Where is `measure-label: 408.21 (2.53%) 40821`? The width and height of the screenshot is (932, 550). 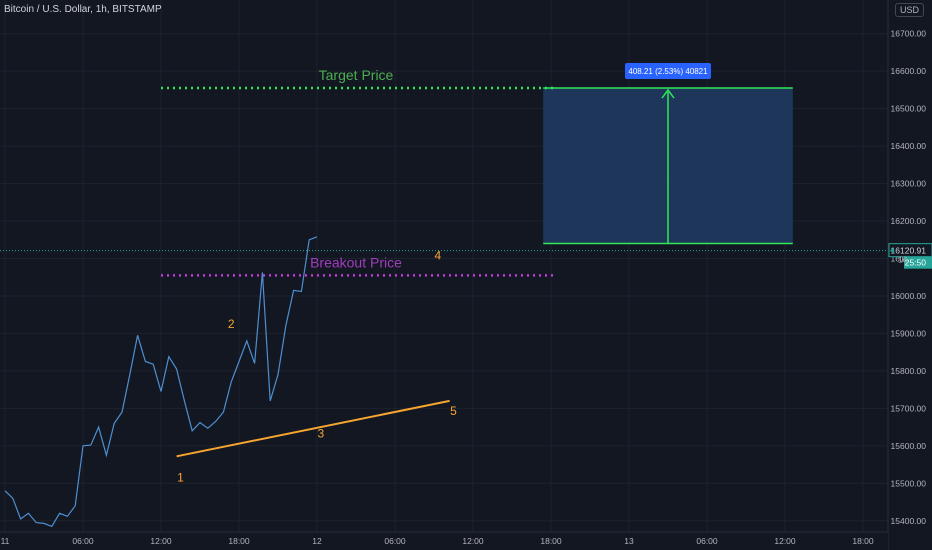 measure-label: 408.21 (2.53%) 40821 is located at coordinates (668, 71).